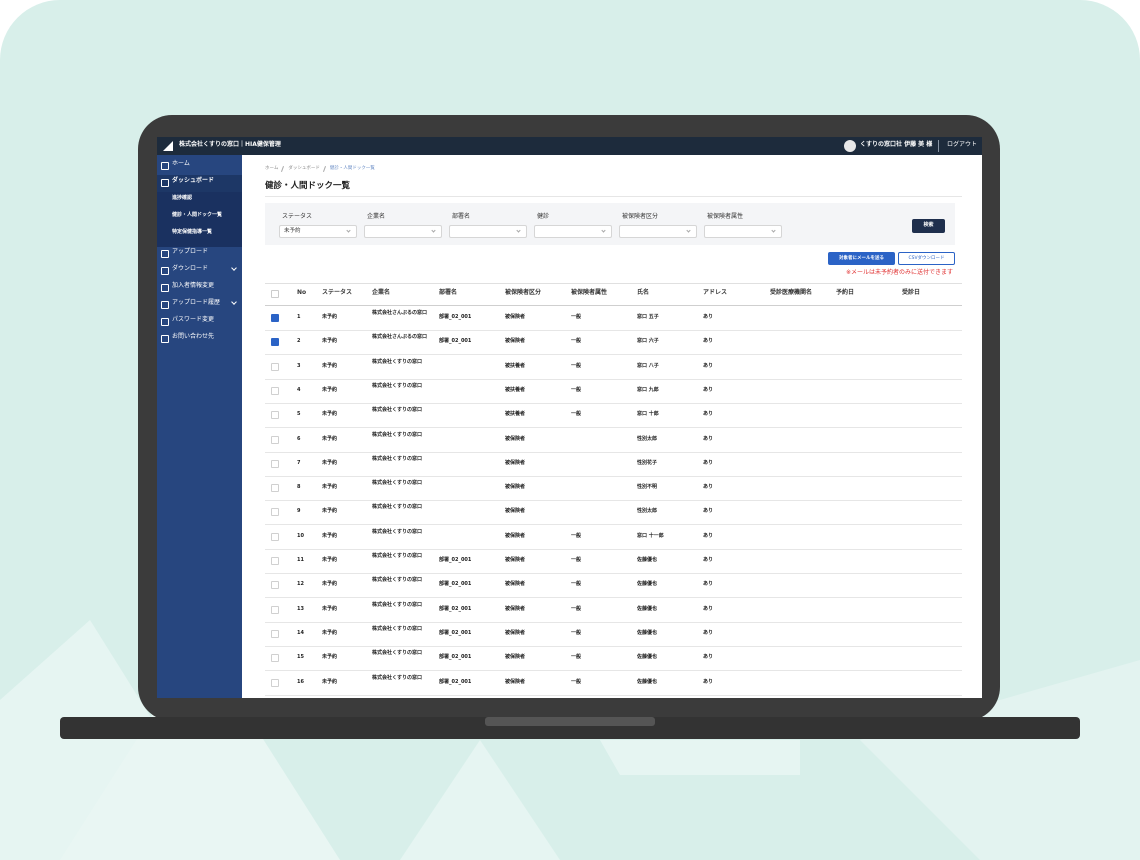  I want to click on table-cell: 性別太郎, so click(647, 511).